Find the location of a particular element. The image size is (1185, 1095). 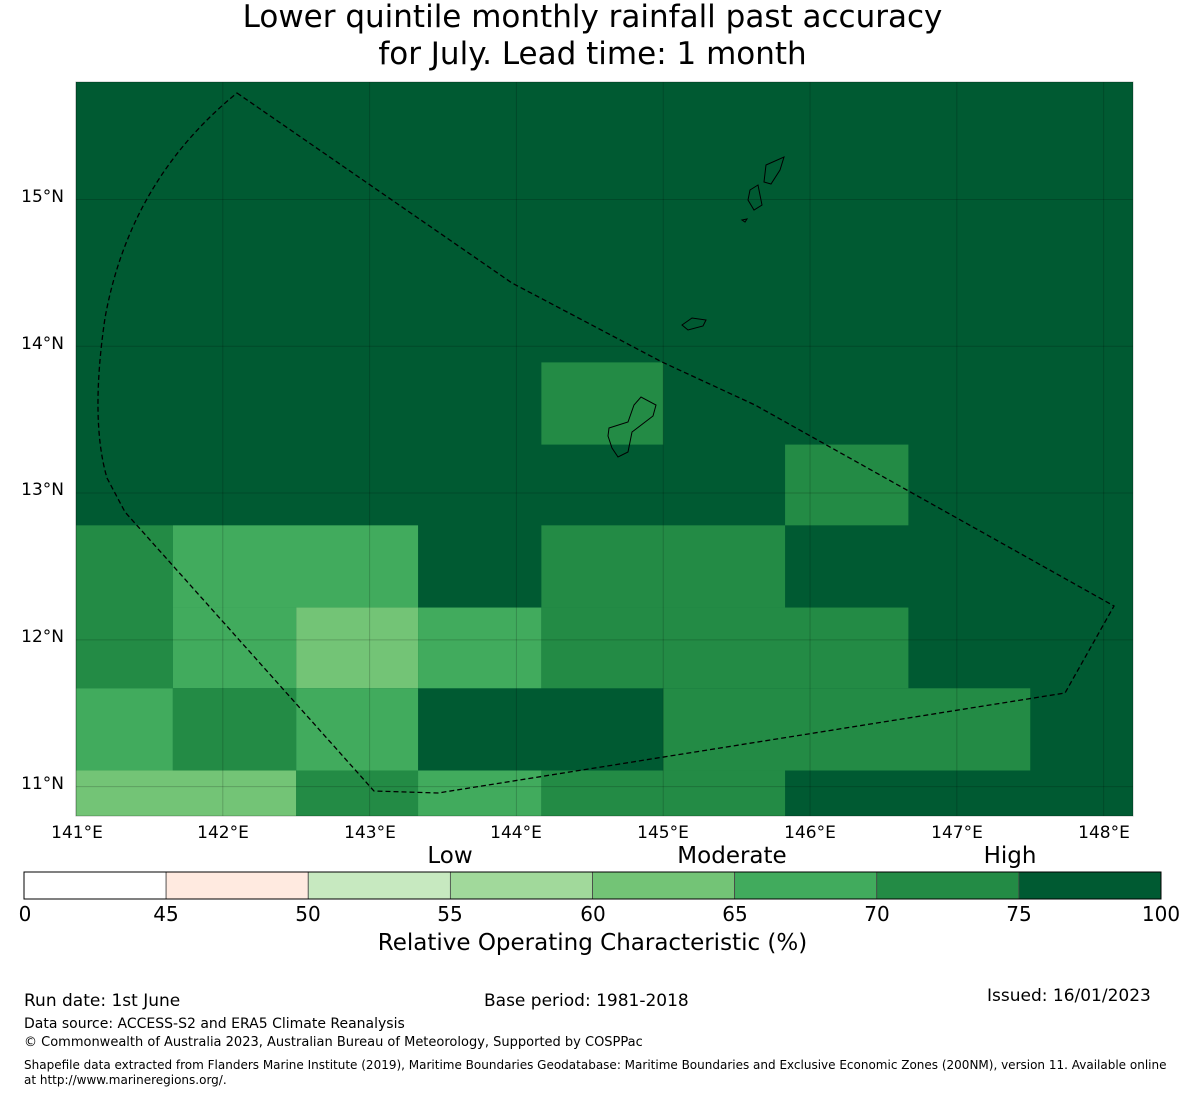

colorbar is located at coordinates (592, 885).